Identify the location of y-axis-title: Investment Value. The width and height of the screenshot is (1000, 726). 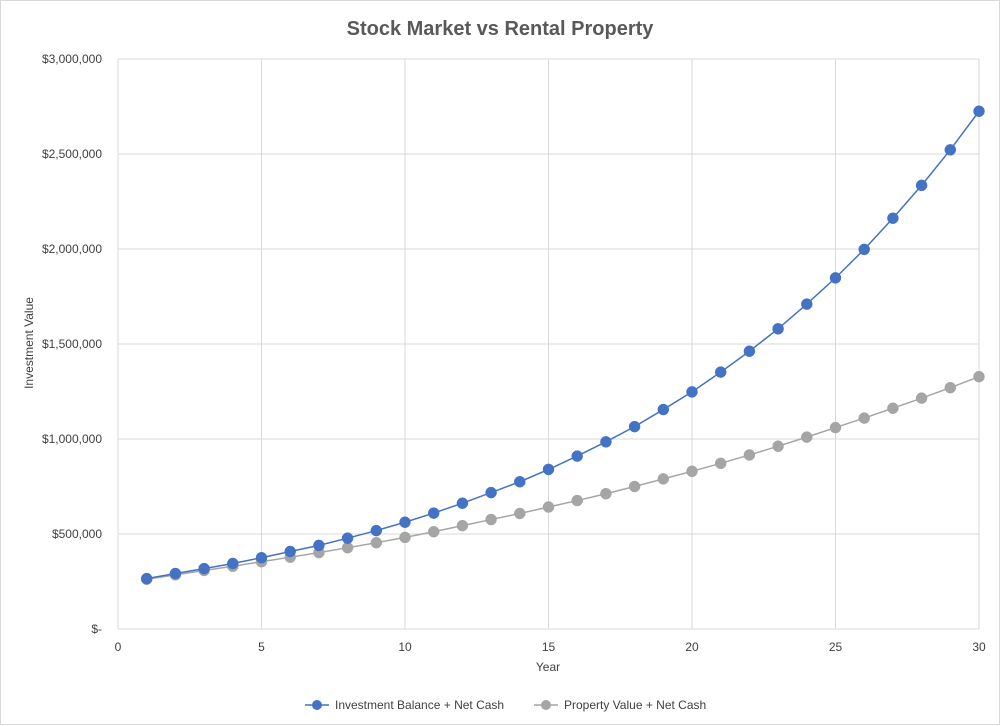
(29, 343).